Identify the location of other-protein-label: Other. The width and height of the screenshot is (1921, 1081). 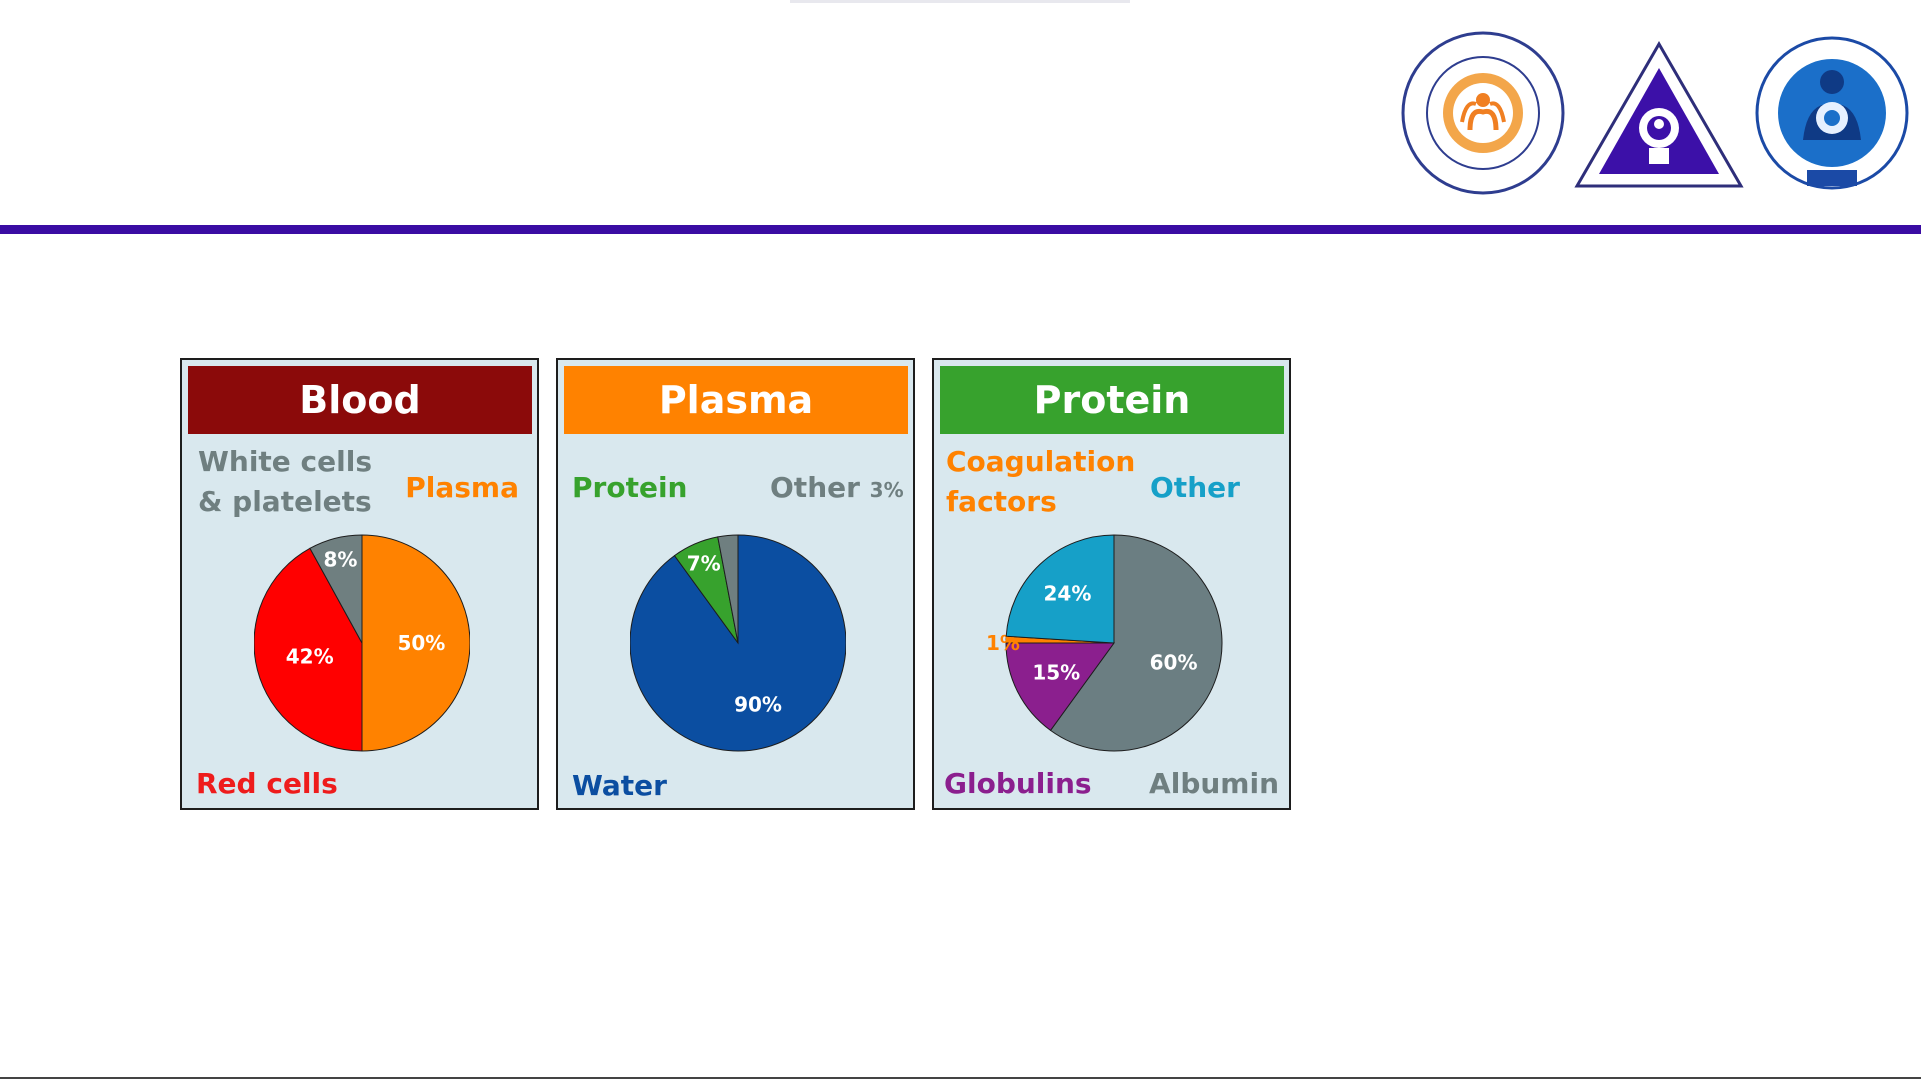
(1195, 487).